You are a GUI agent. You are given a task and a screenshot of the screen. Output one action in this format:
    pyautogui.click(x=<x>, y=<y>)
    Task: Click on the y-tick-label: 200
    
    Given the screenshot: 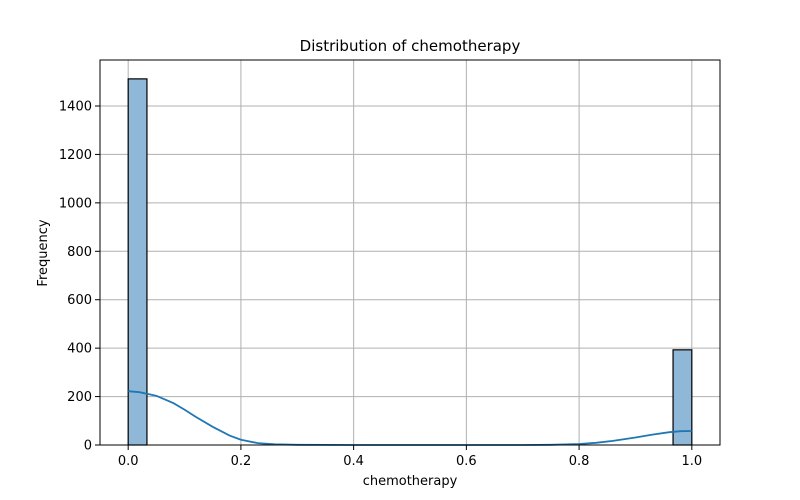 What is the action you would take?
    pyautogui.click(x=79, y=397)
    